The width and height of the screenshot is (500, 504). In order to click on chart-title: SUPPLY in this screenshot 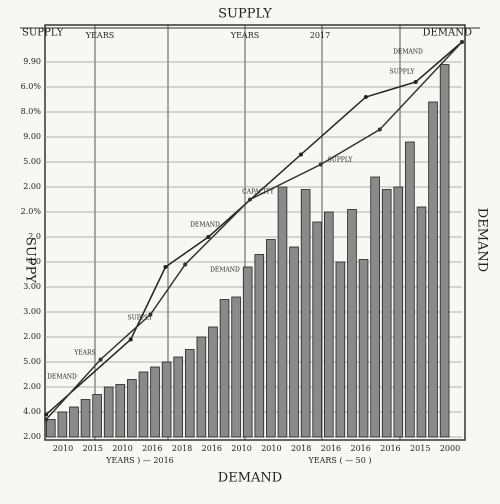, I will do `click(245, 14)`.